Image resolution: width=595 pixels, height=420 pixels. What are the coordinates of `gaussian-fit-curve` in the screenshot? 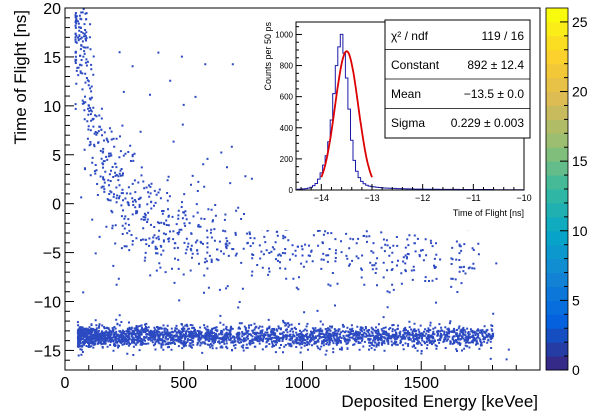 It's located at (346, 114).